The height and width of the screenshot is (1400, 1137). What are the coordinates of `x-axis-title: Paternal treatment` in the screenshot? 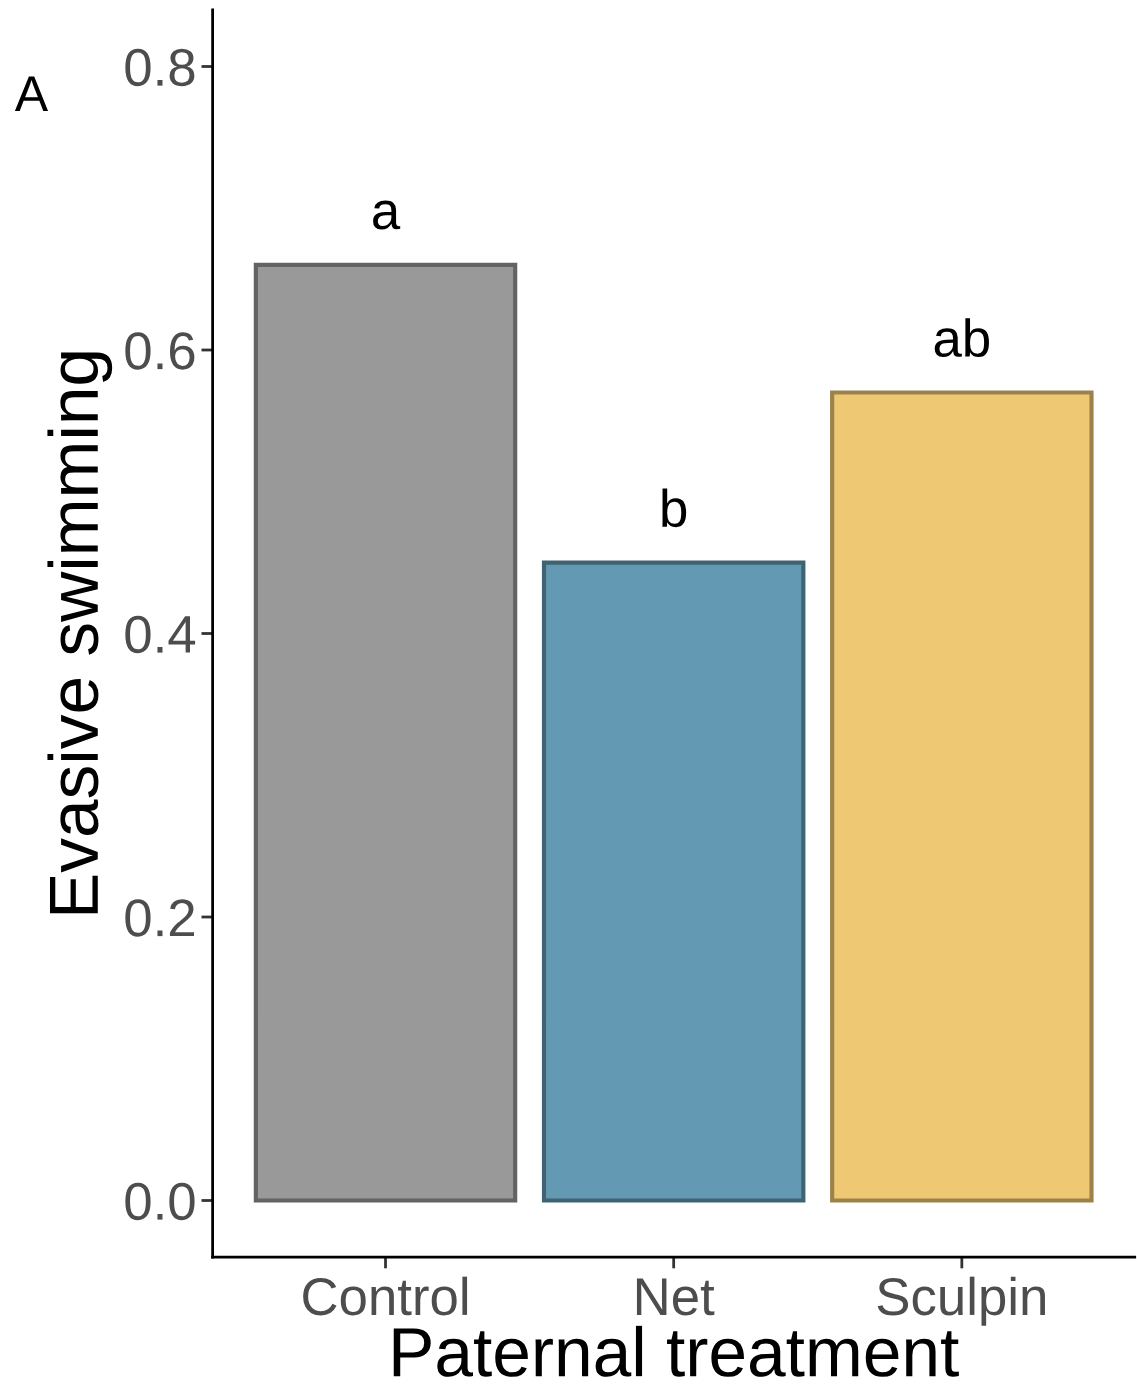 It's located at (676, 1351).